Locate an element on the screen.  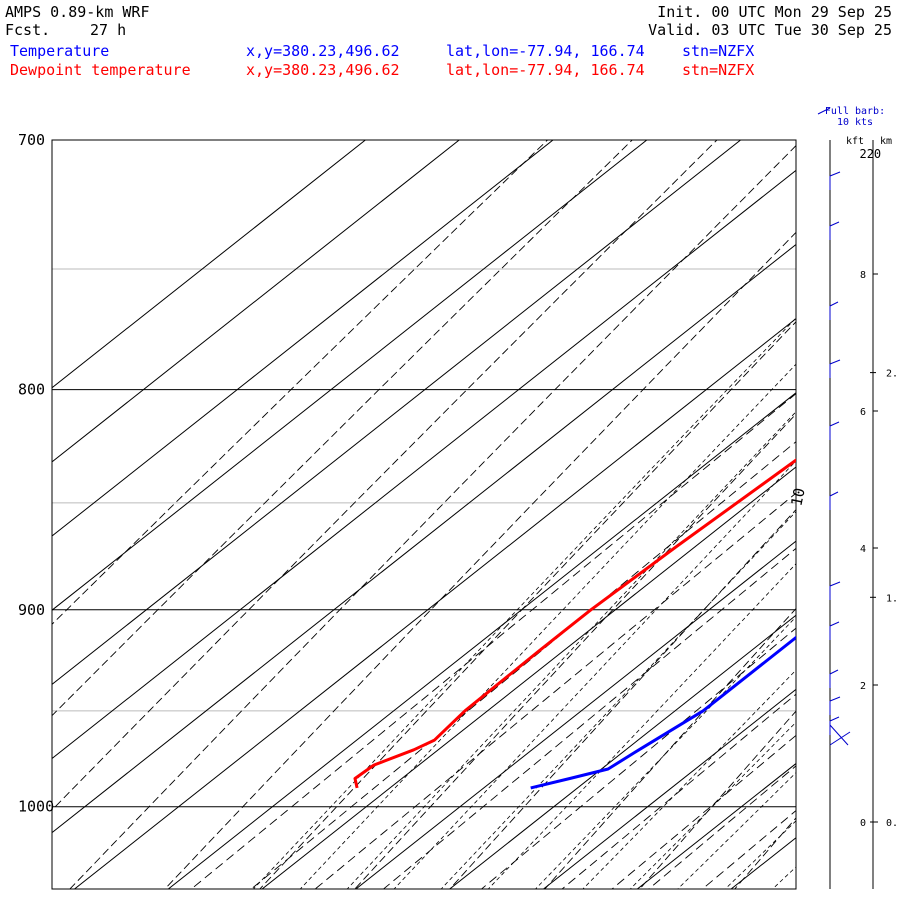
kft-tick-label: 2 is located at coordinates (863, 686).